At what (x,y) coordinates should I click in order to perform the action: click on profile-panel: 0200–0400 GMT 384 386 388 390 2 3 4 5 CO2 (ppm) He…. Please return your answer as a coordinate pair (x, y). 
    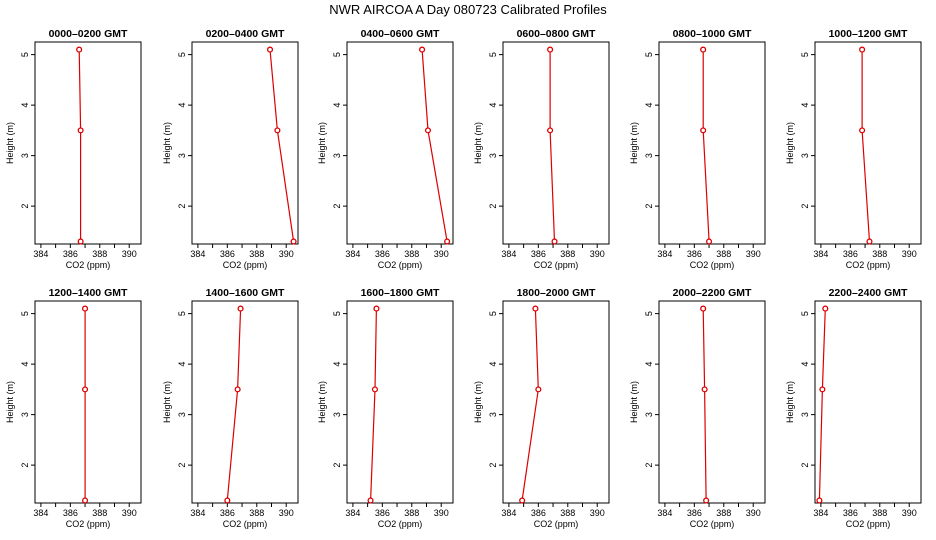
    Looking at the image, I should click on (230, 149).